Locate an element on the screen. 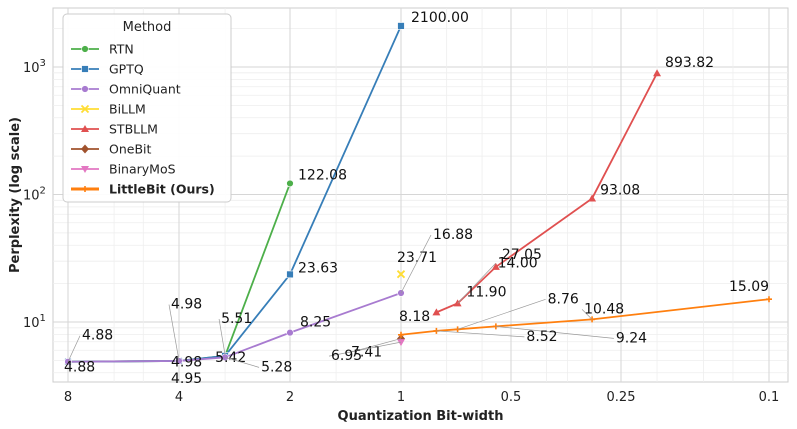 This screenshot has width=797, height=429. legend-marker-binarymos is located at coordinates (85, 169).